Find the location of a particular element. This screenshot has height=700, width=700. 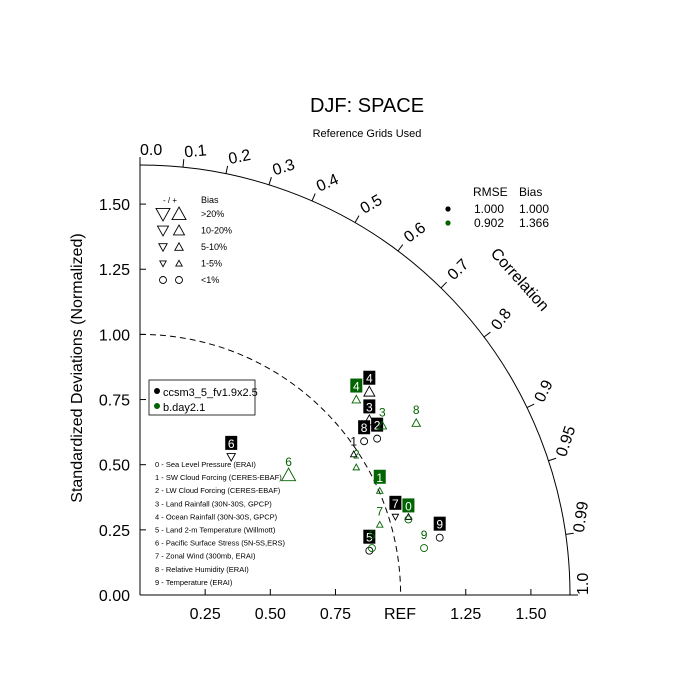

y-axis-ticks: 0.00 0.25 0.50 0.75 1.00 1.25 1.50 is located at coordinates (122, 401).